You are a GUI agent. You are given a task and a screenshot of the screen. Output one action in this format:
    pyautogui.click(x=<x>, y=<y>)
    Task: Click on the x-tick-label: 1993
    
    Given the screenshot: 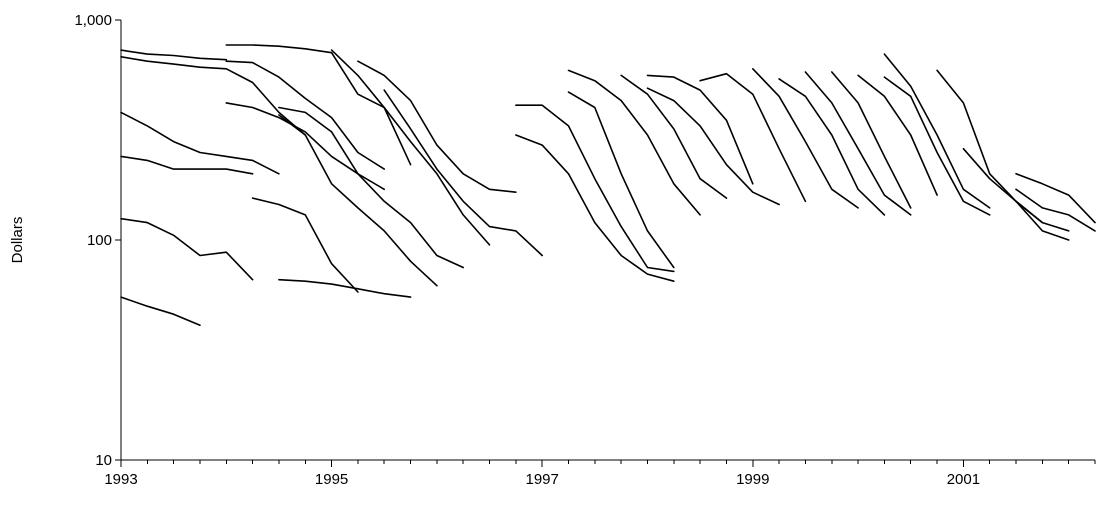 What is the action you would take?
    pyautogui.click(x=120, y=479)
    